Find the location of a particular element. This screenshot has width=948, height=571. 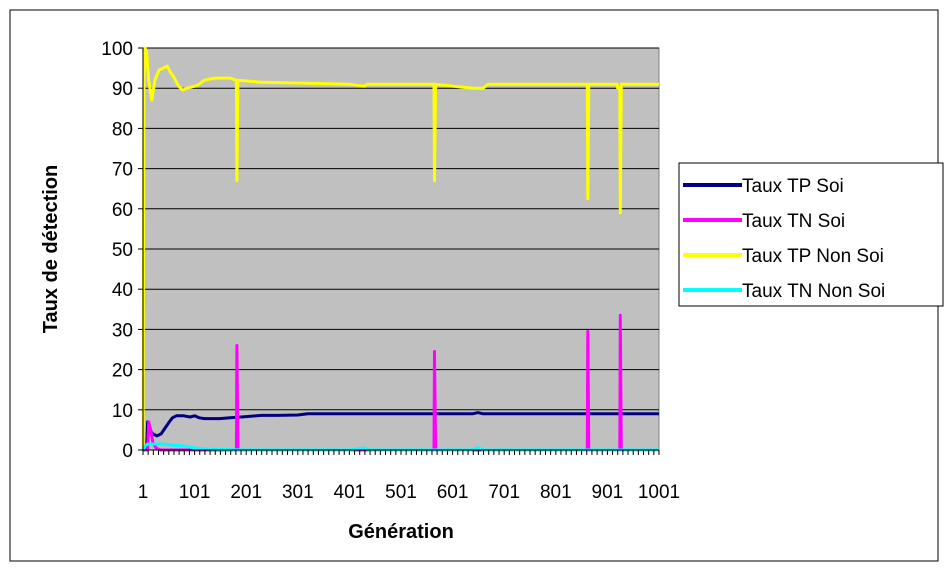

x-tick-label: 201 is located at coordinates (246, 492).